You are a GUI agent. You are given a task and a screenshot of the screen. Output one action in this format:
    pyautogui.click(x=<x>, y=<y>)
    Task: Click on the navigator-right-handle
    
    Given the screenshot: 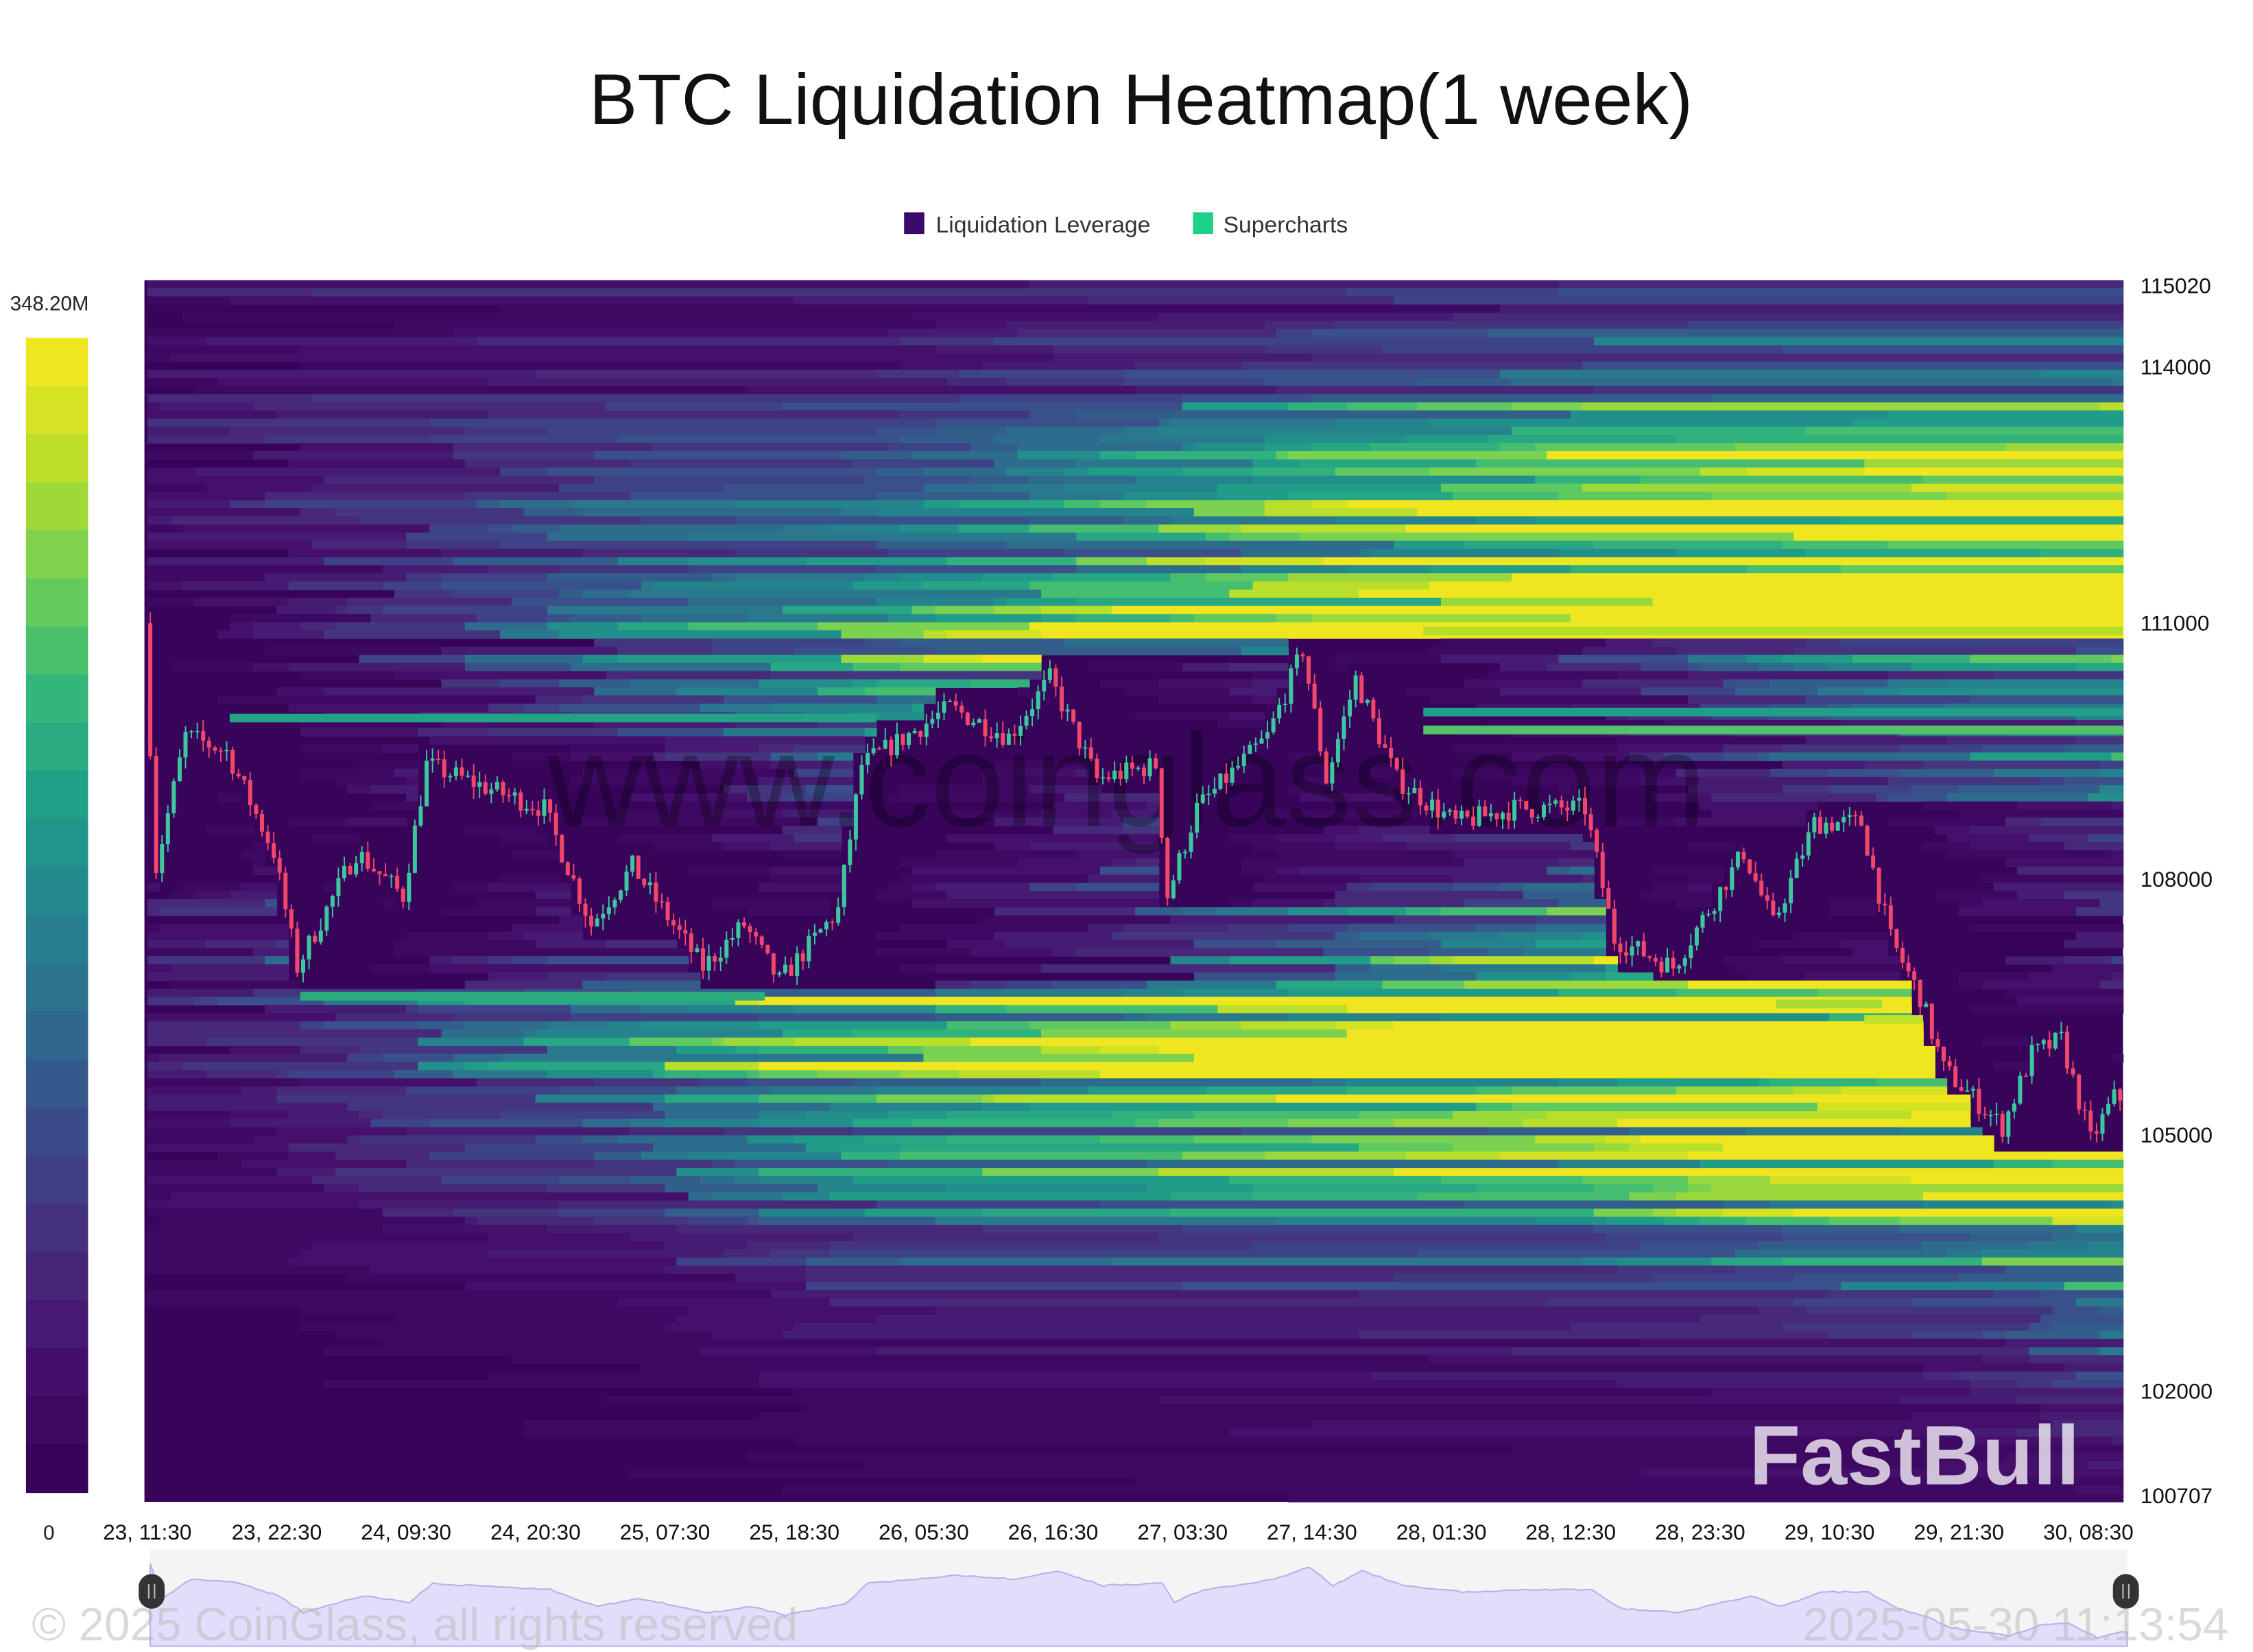 What is the action you would take?
    pyautogui.click(x=2125, y=1591)
    